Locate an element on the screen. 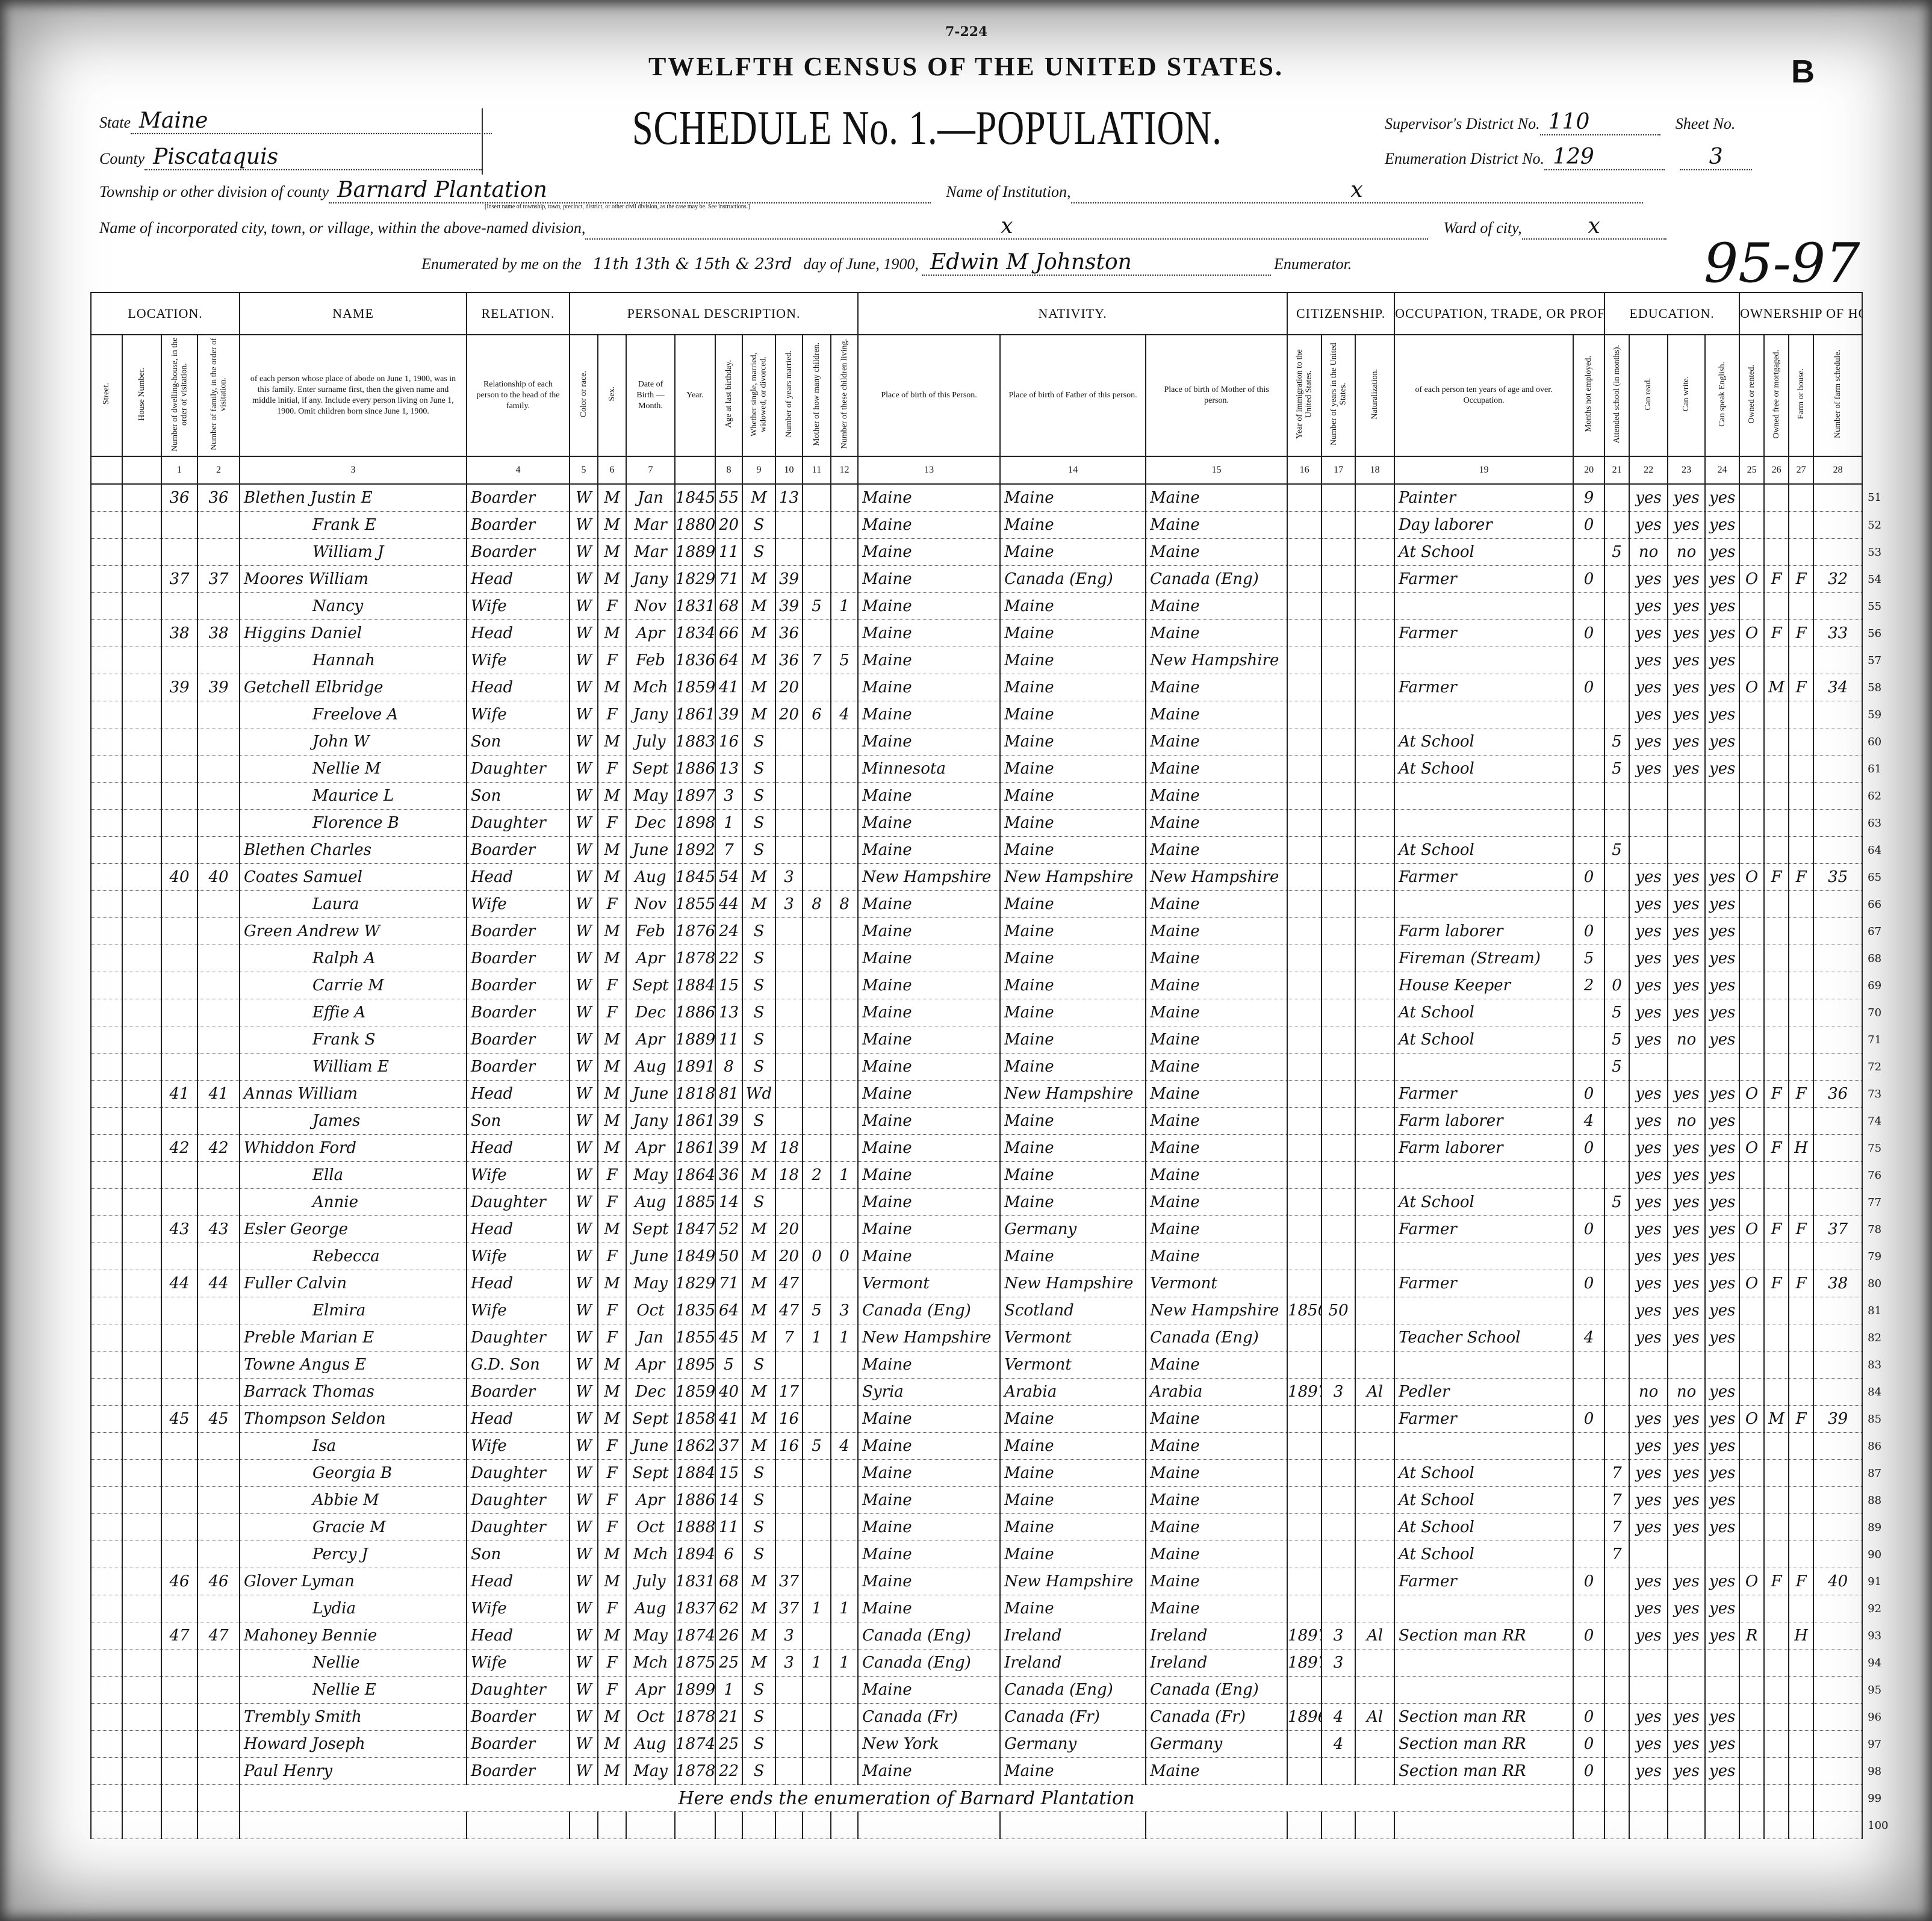  cell-can-write: no is located at coordinates (1687, 1040).